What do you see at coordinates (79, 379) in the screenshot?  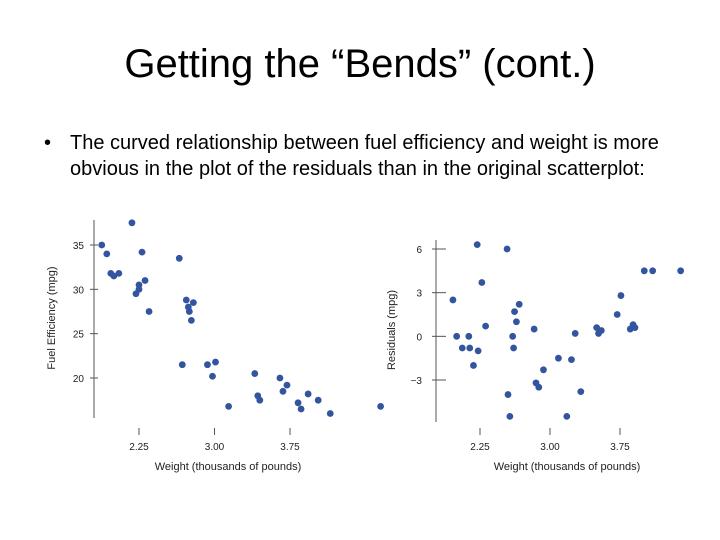 I see `fuel-y-tick-label: 20` at bounding box center [79, 379].